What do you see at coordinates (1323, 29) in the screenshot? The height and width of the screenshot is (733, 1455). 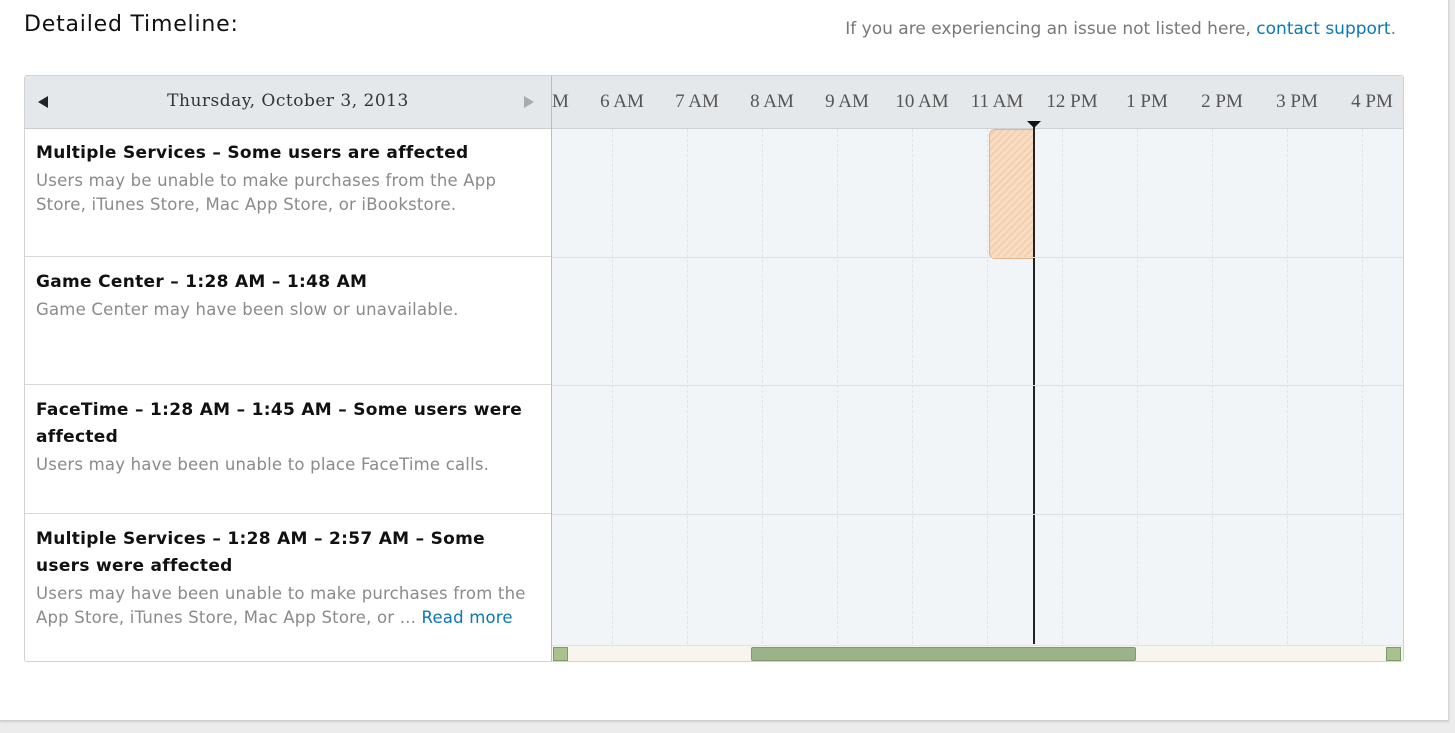 I see `support-link: contact support` at bounding box center [1323, 29].